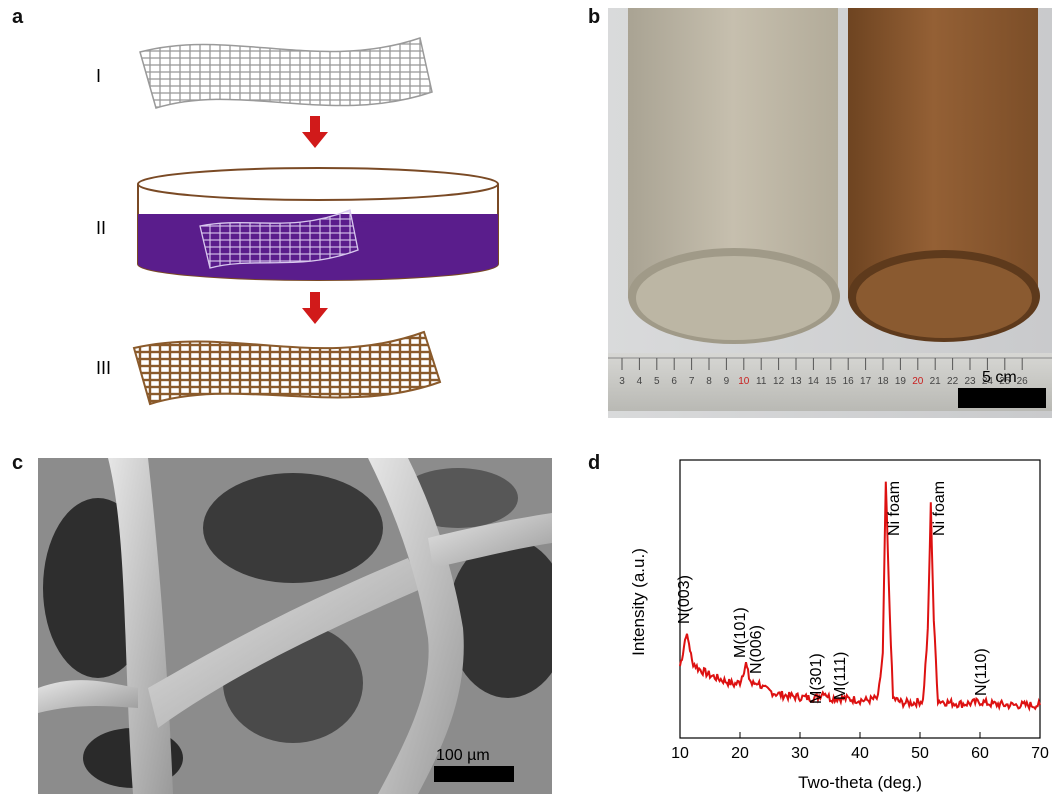  Describe the element at coordinates (463, 755) in the screenshot. I see `scale-label-c: 100 µm` at that location.